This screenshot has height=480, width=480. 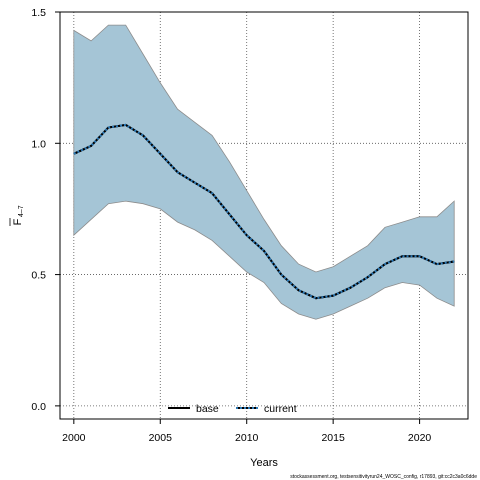 What do you see at coordinates (38, 407) in the screenshot?
I see `y-tick-label: 0.0` at bounding box center [38, 407].